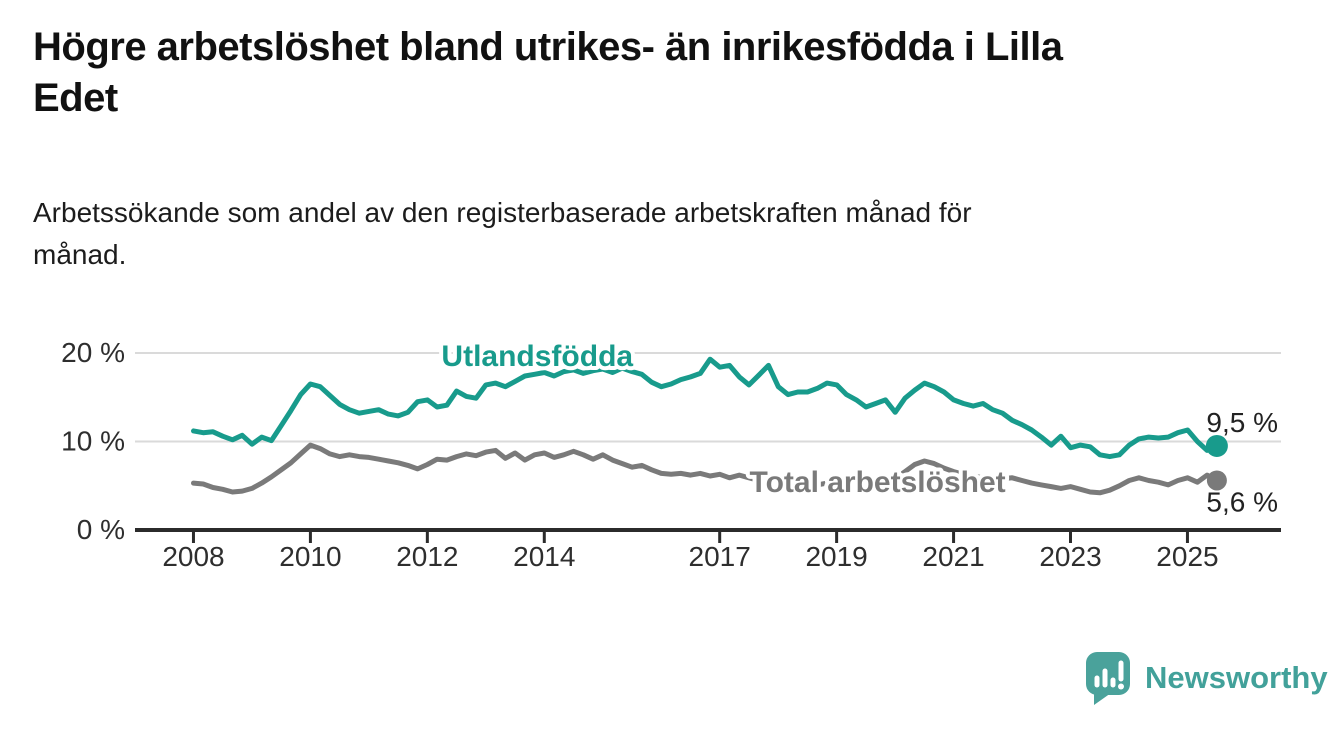 This screenshot has width=1340, height=734. What do you see at coordinates (193, 556) in the screenshot?
I see `x-tick-label-2008: 2008` at bounding box center [193, 556].